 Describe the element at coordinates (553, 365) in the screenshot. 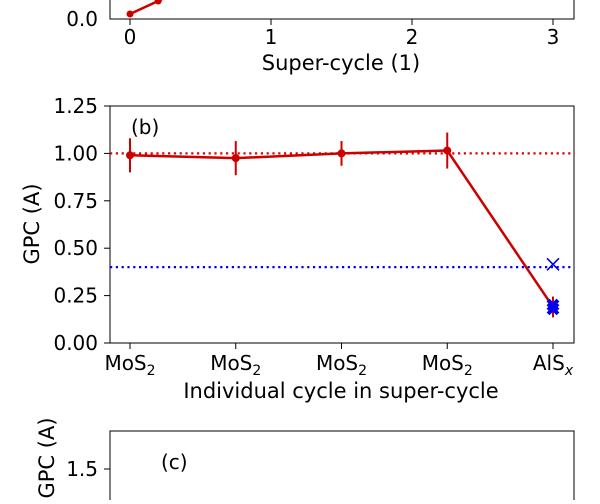

I see `b-xtick-label: AlSx` at that location.